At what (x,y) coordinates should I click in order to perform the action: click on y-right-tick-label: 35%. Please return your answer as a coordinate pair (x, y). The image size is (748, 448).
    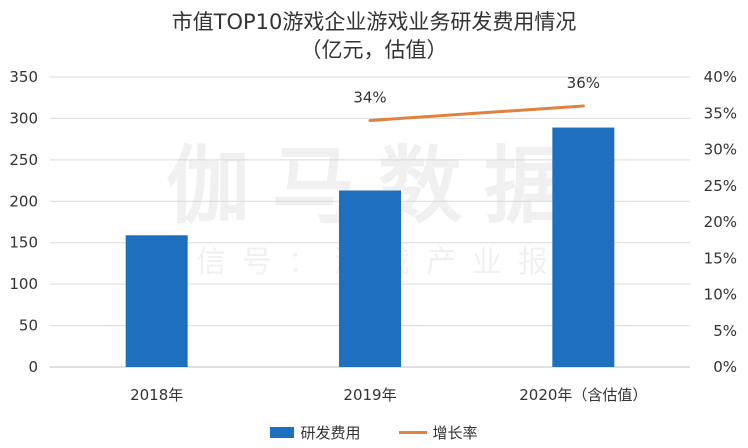
    Looking at the image, I should click on (720, 113).